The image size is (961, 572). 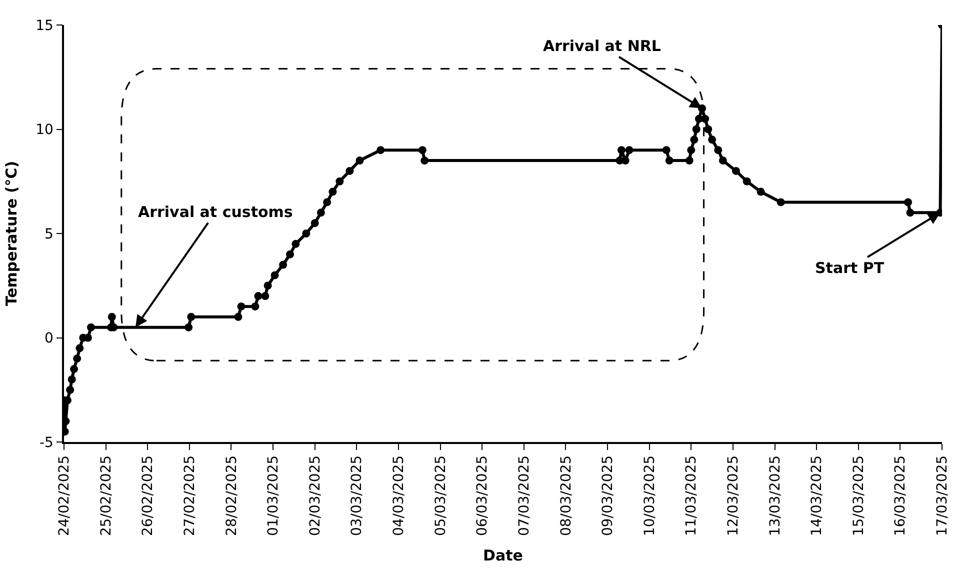 I want to click on x-tick-label: 26/02/2025, so click(x=148, y=495).